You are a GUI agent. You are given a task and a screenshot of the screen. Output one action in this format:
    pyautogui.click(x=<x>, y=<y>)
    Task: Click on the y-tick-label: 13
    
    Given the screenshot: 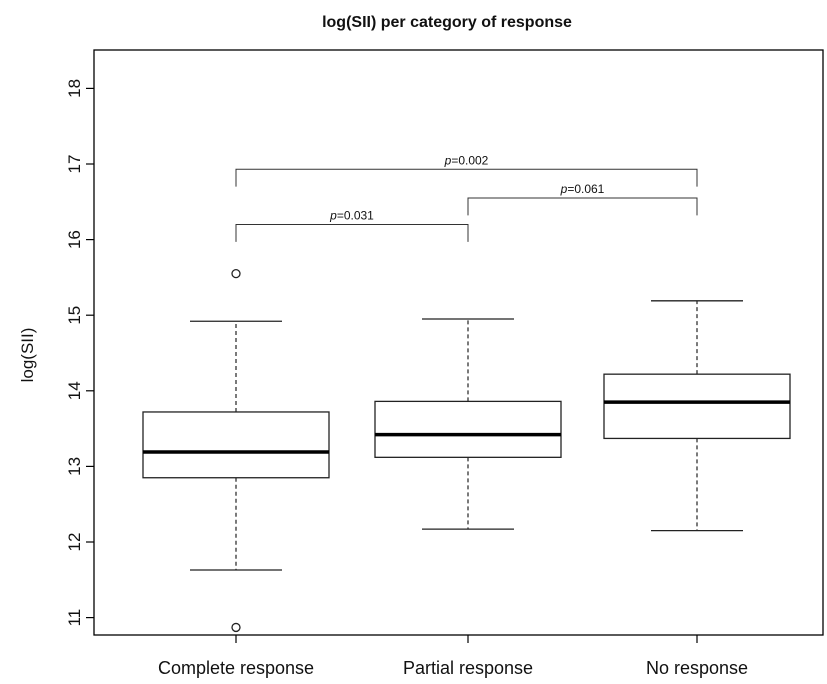 What is the action you would take?
    pyautogui.click(x=74, y=466)
    